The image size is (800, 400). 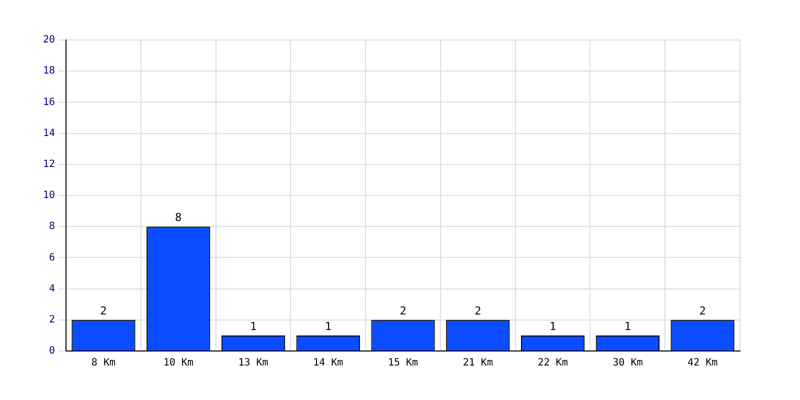 What do you see at coordinates (49, 133) in the screenshot?
I see `y-tick-label: 14` at bounding box center [49, 133].